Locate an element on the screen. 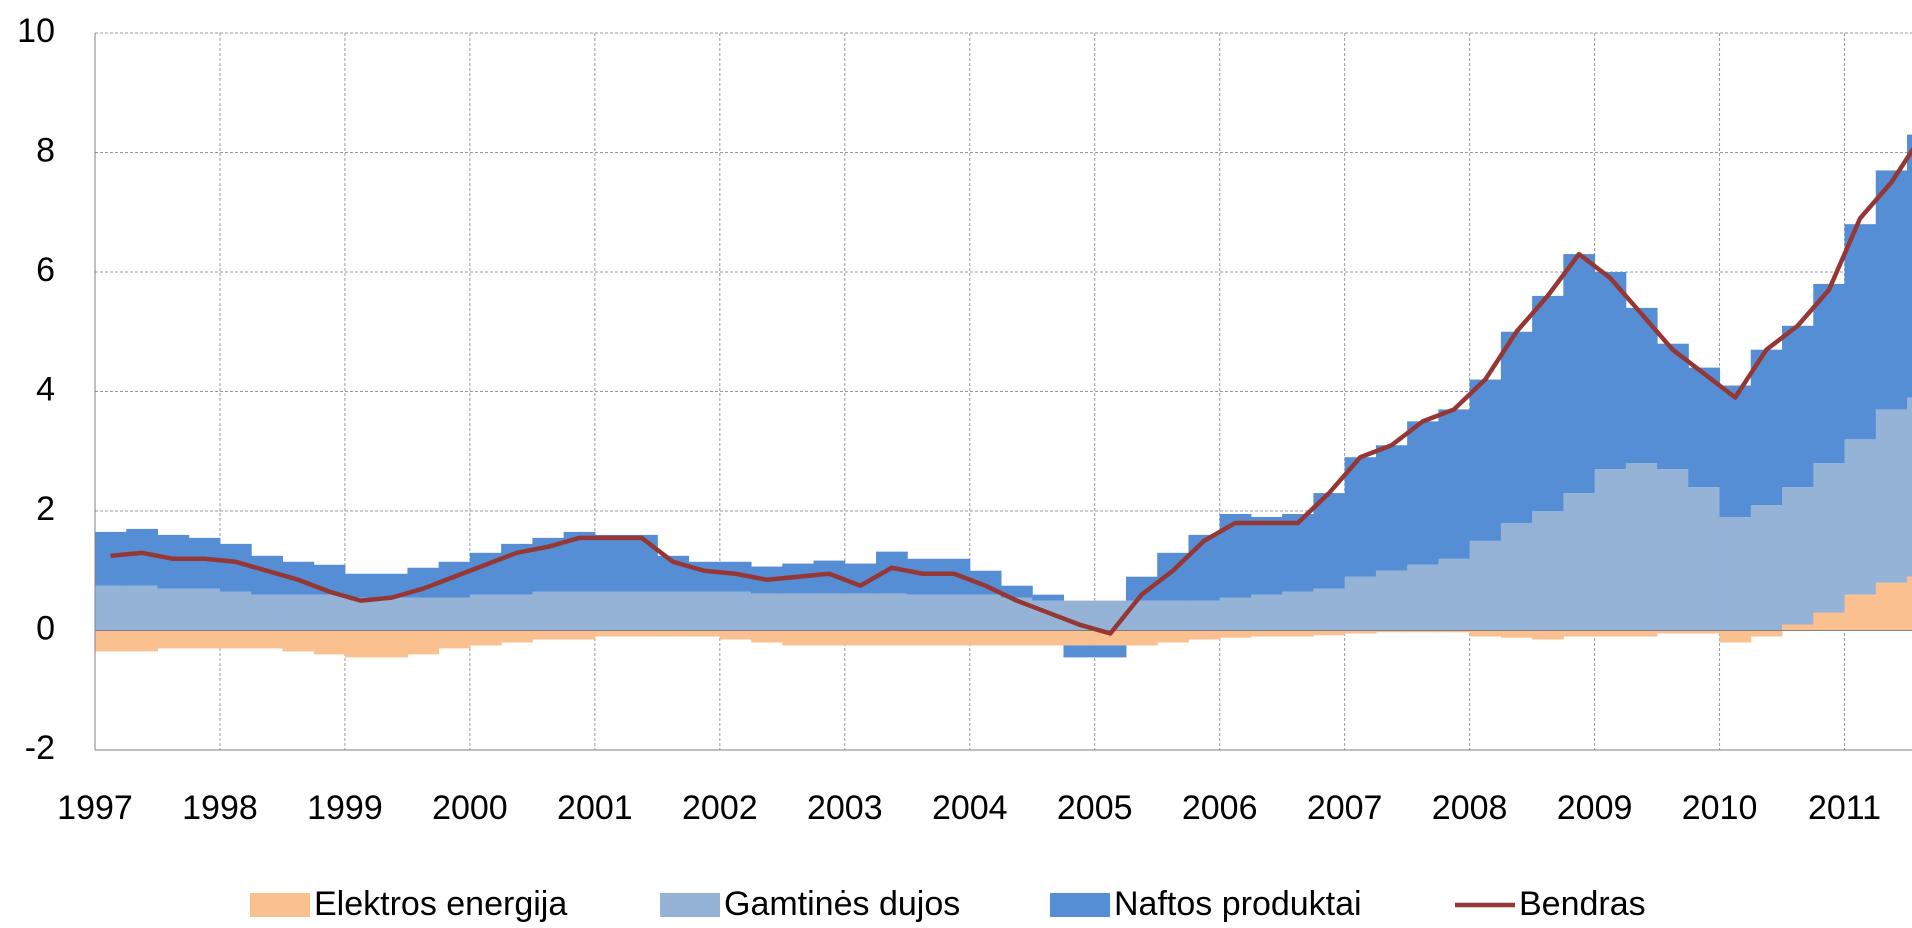 This screenshot has height=928, width=1912. y-tick-label: -2 is located at coordinates (40, 748).